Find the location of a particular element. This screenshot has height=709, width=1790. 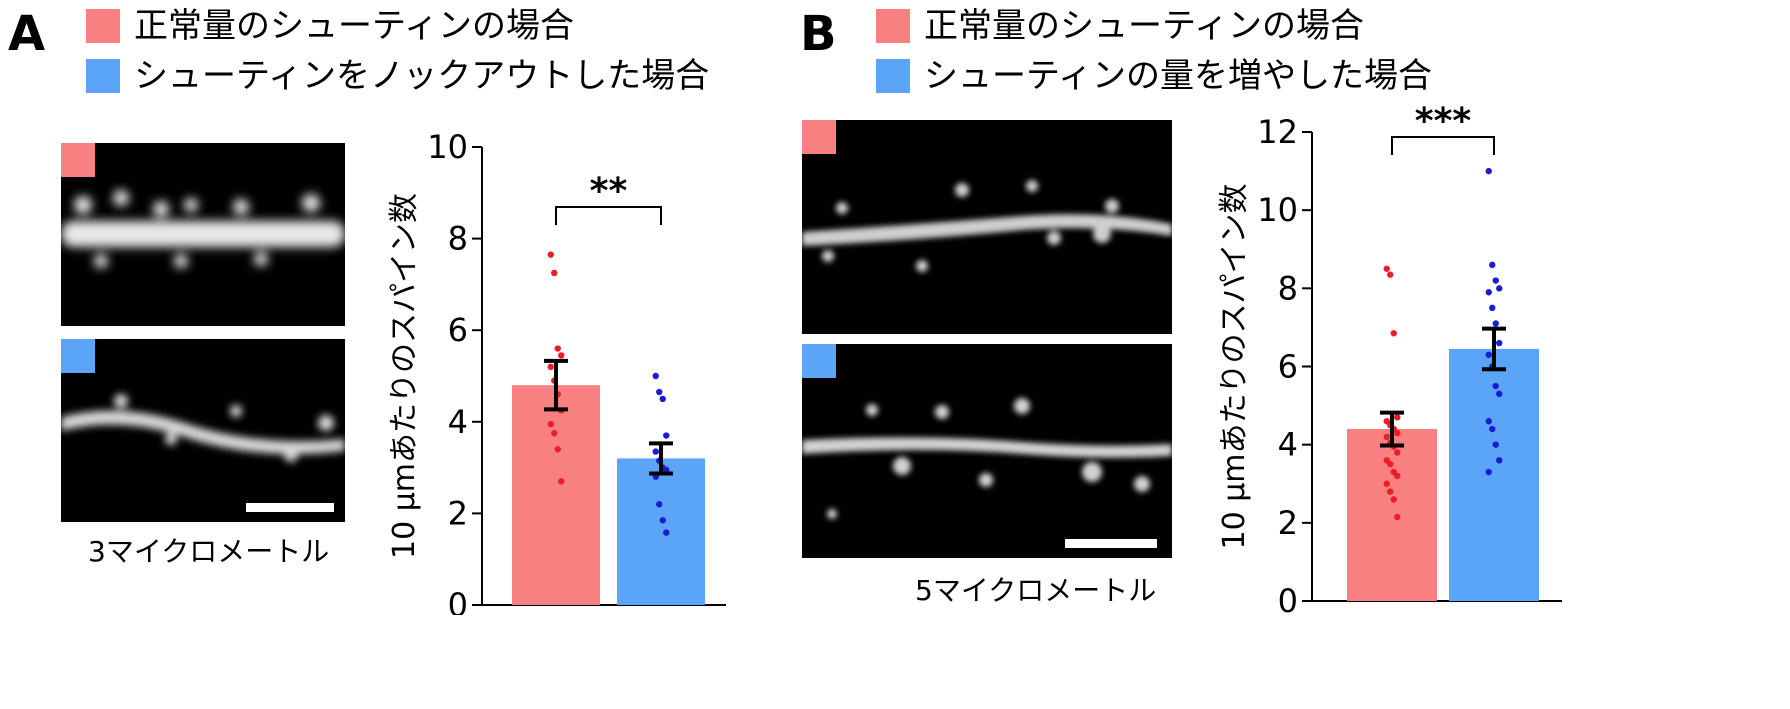

scale-bar-label-a: 3マイクロメートル is located at coordinates (209, 551).